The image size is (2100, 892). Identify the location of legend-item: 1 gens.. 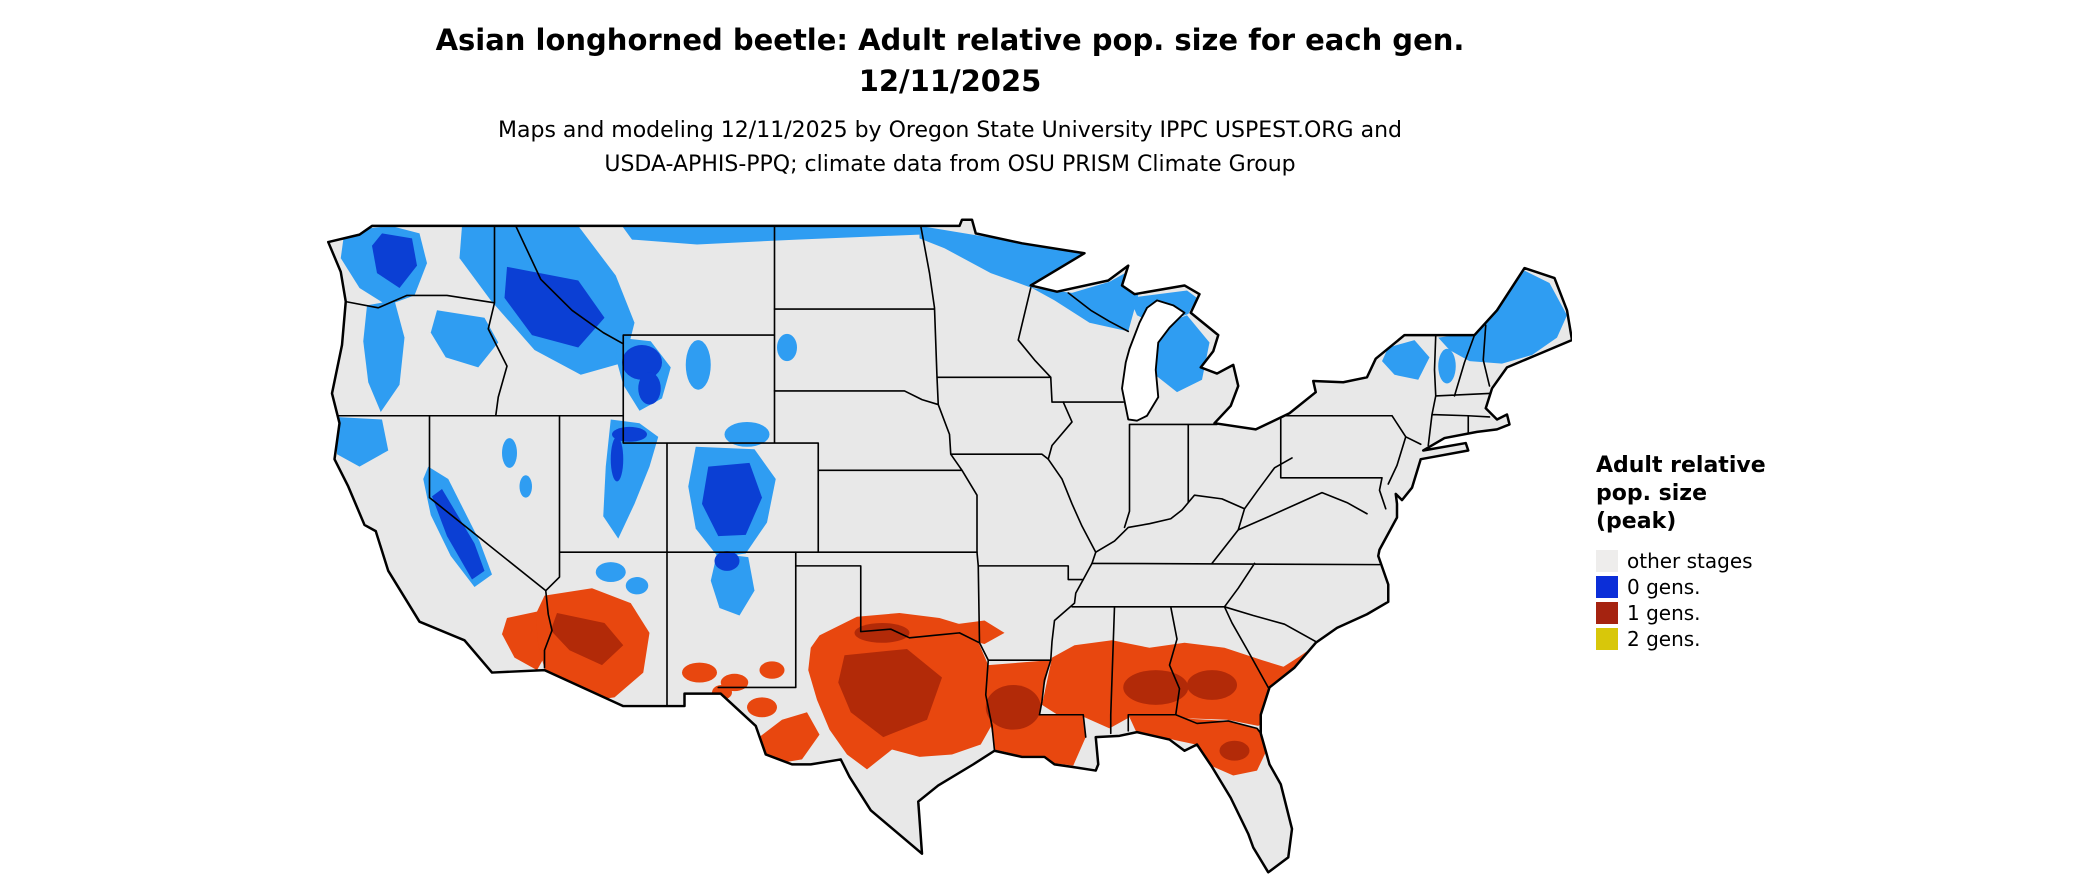
(1721, 613).